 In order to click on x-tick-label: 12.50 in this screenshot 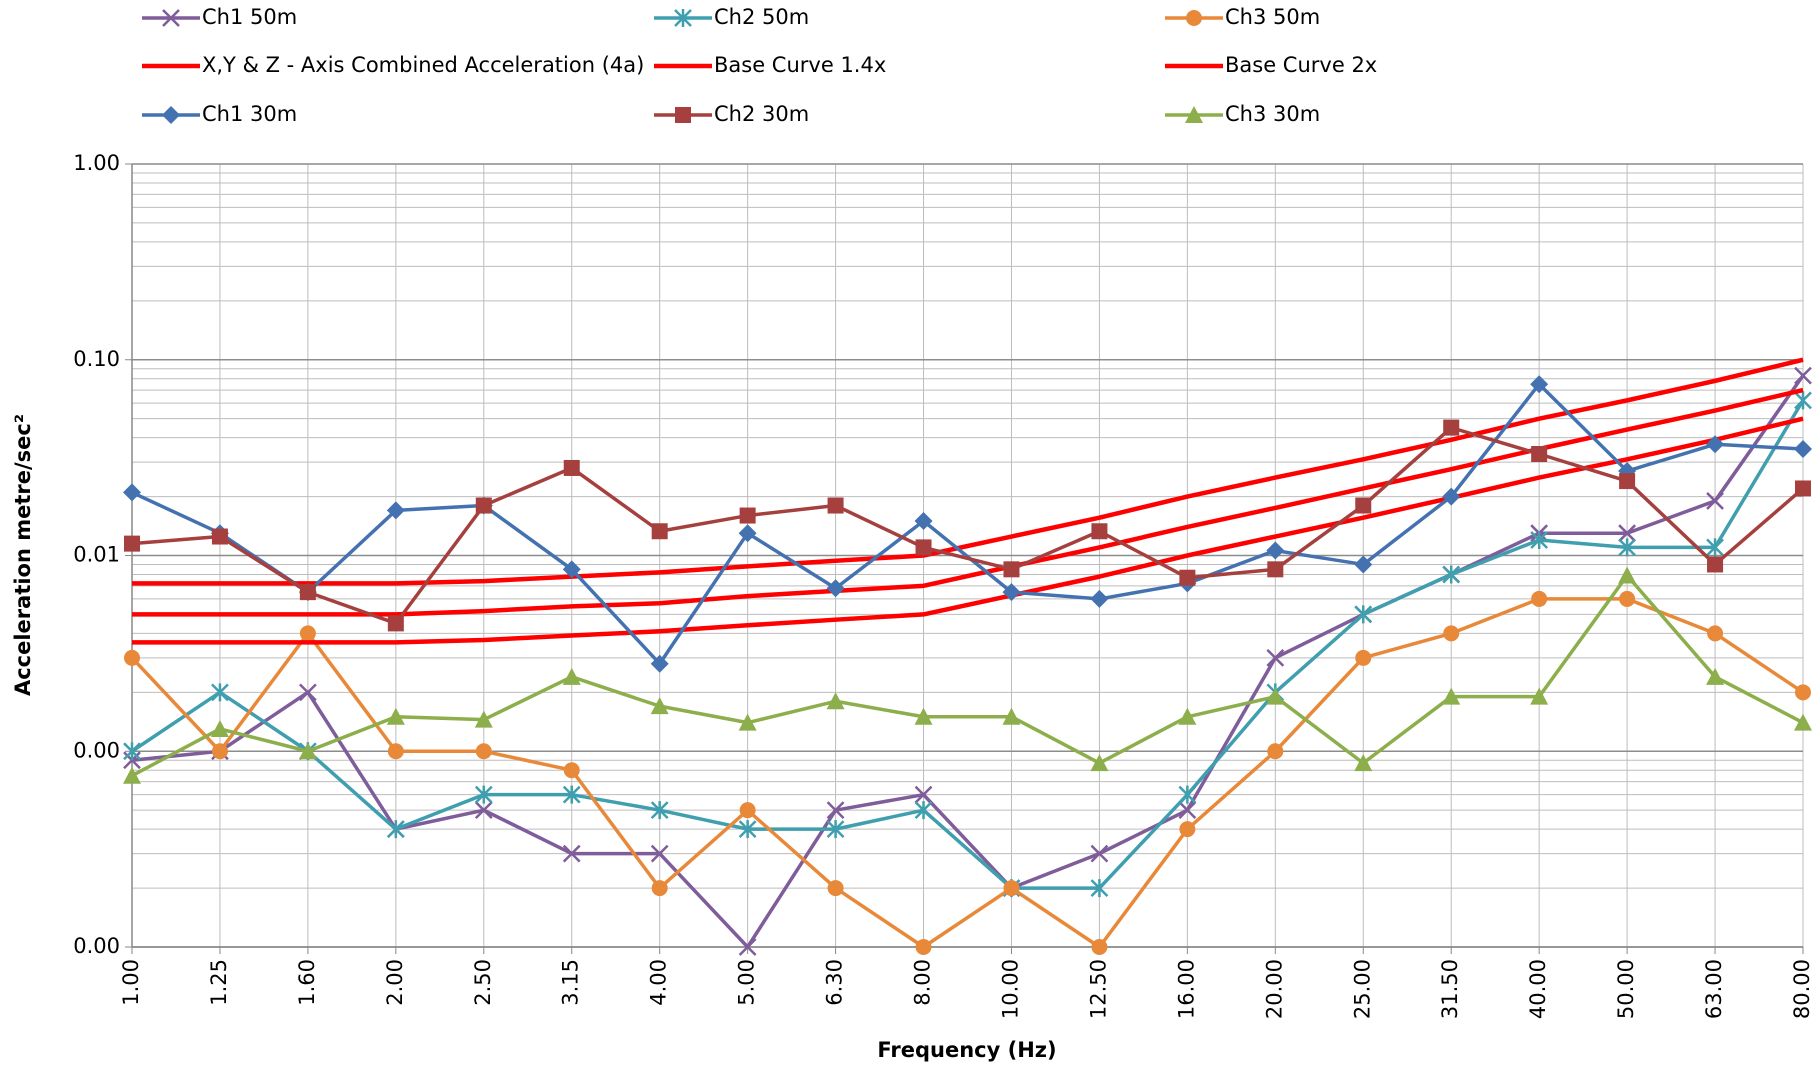, I will do `click(1098, 989)`.